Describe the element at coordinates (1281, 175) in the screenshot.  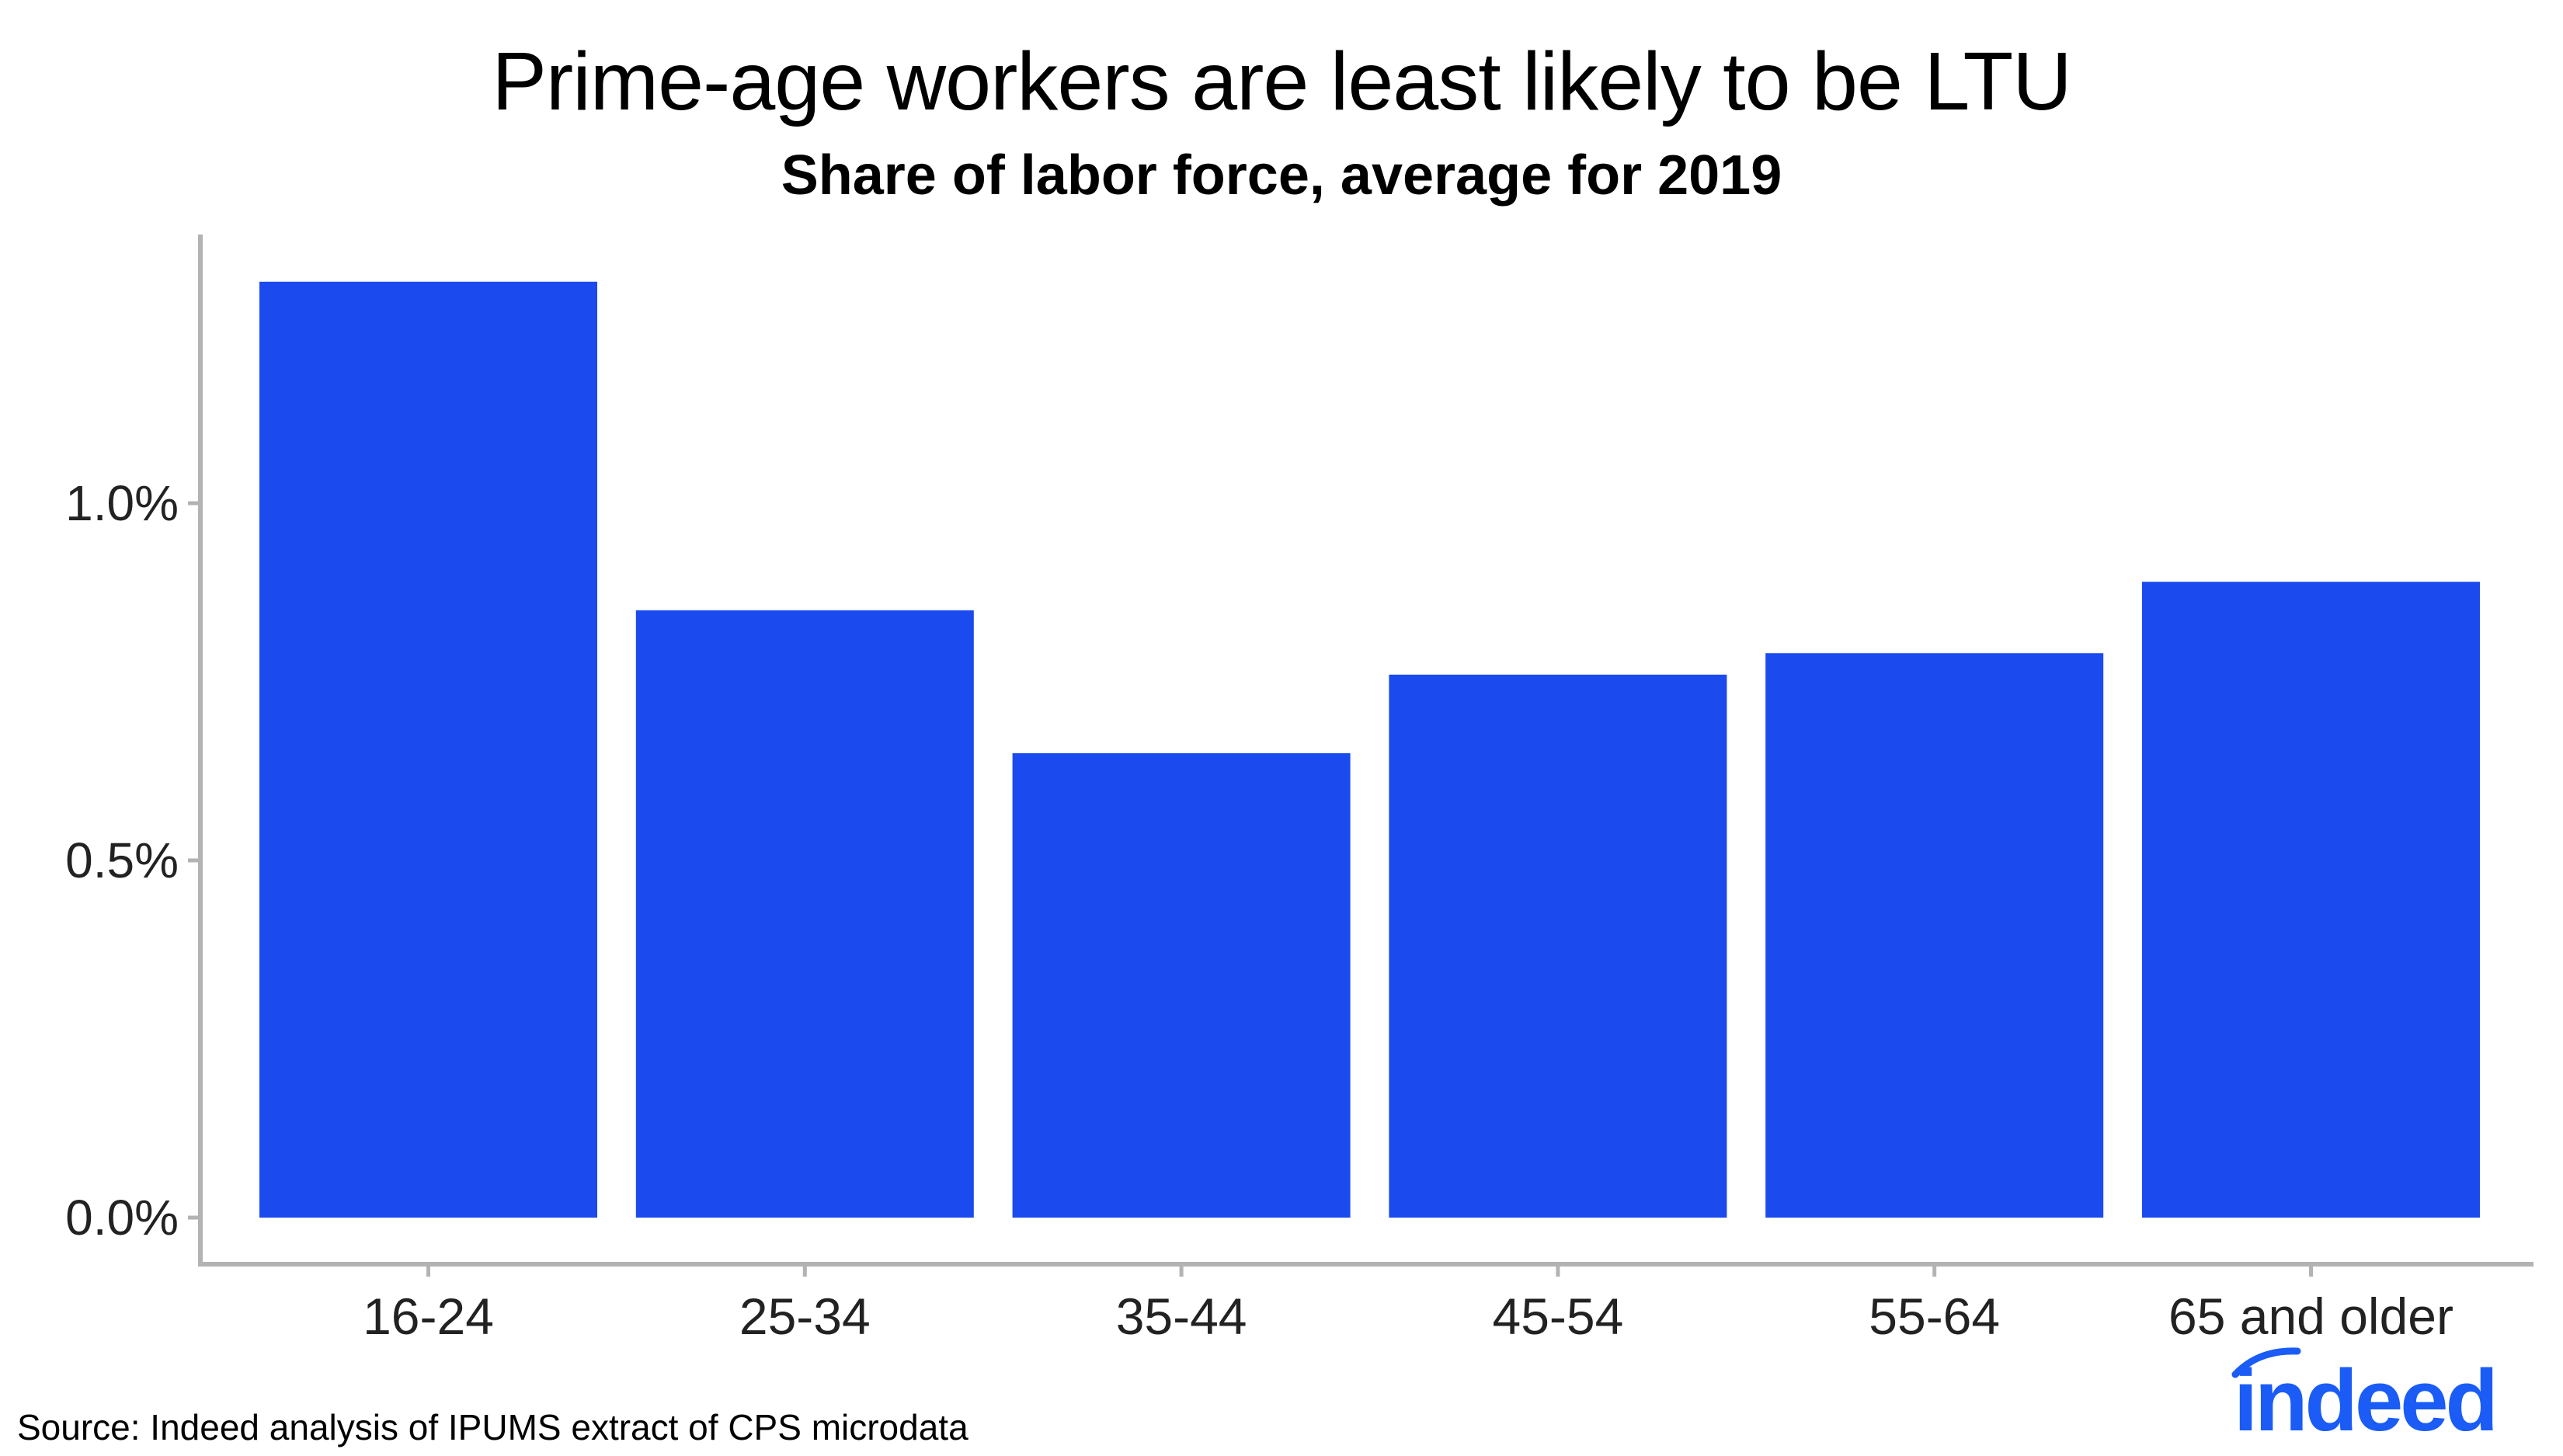
I see `chart-subtitle: Share of labor force, average for 2019` at that location.